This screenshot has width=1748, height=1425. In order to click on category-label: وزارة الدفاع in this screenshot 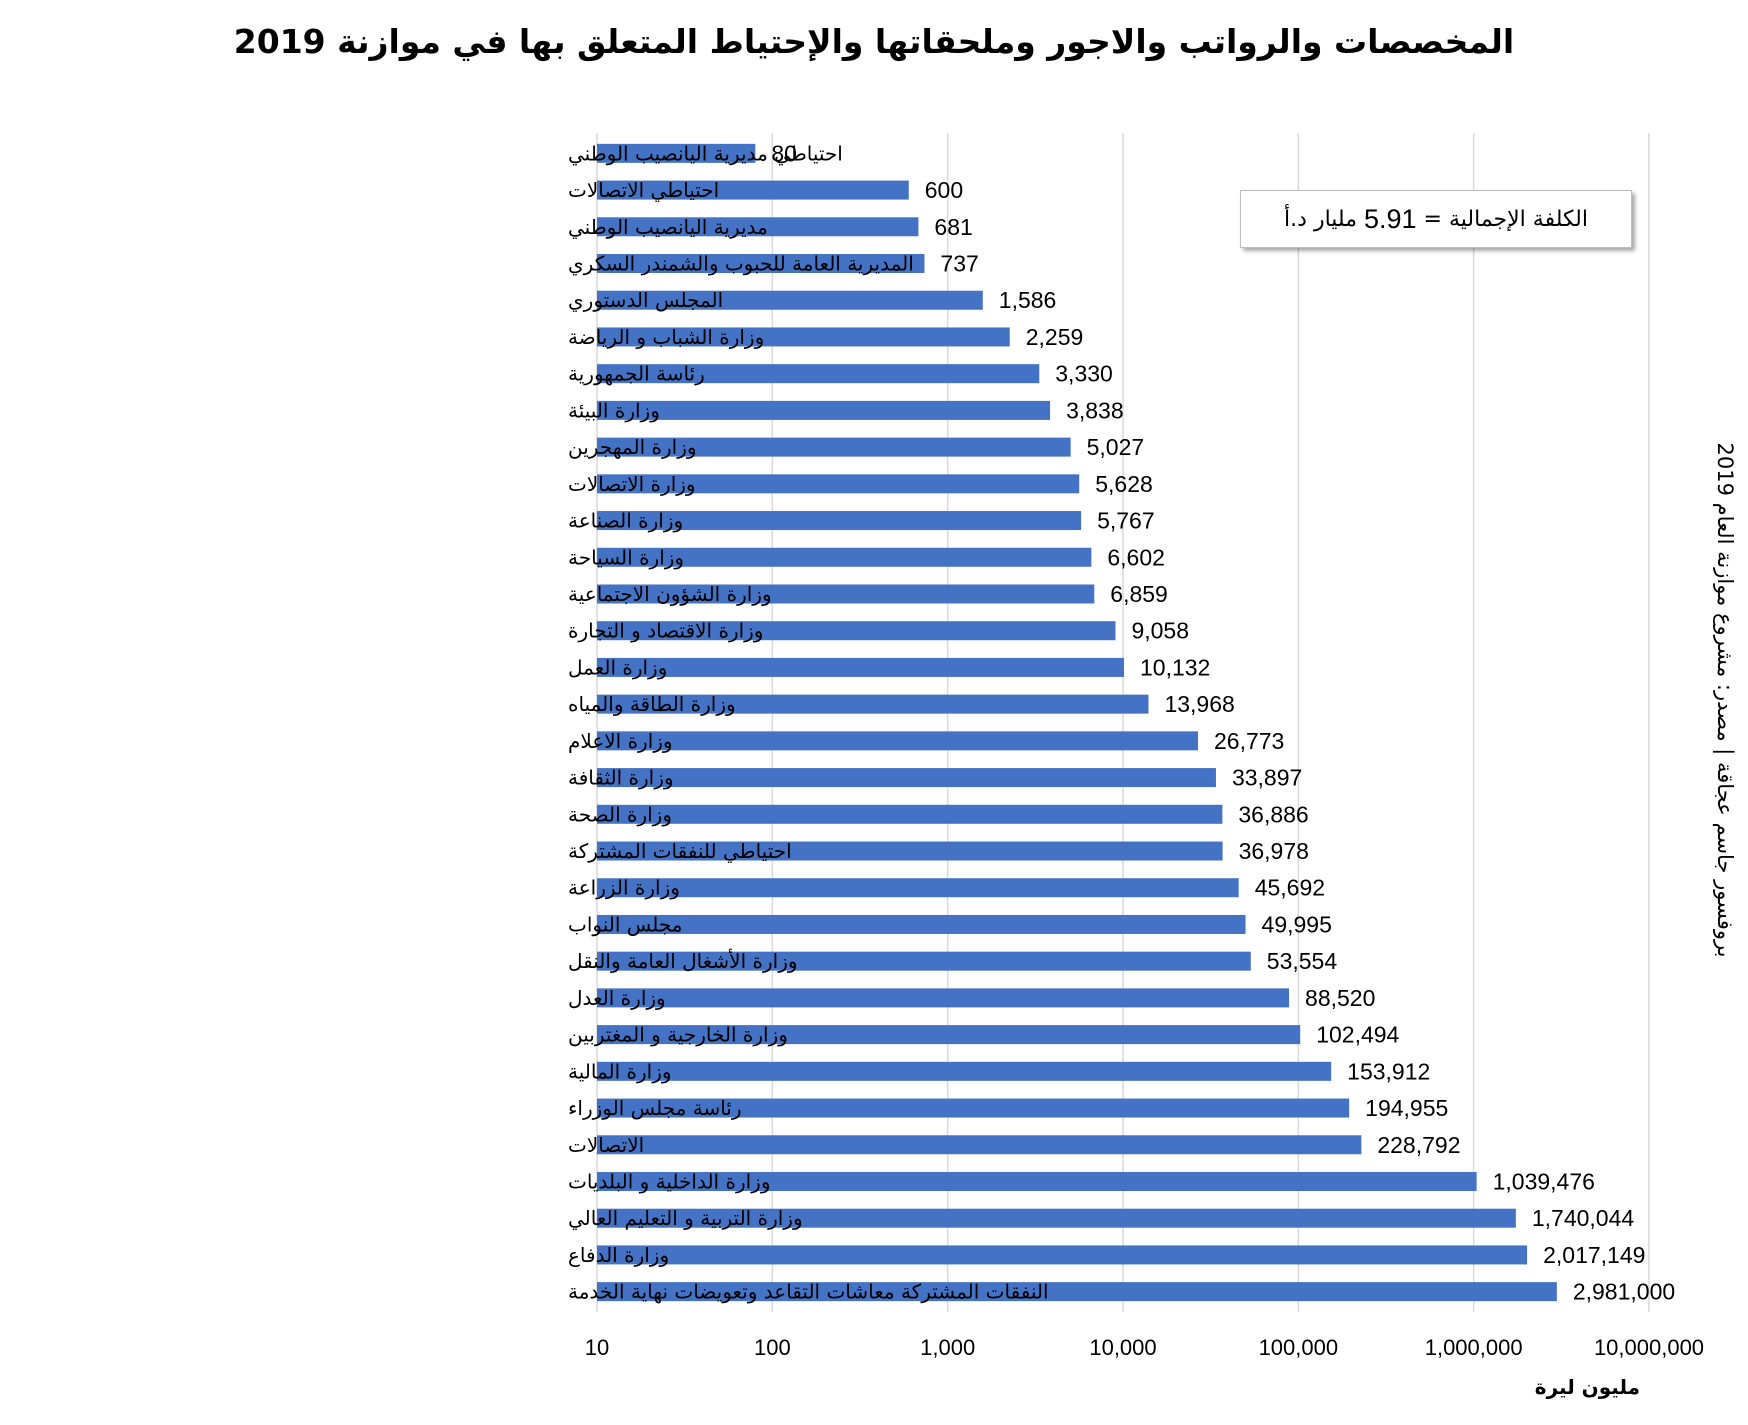, I will do `click(618, 1255)`.